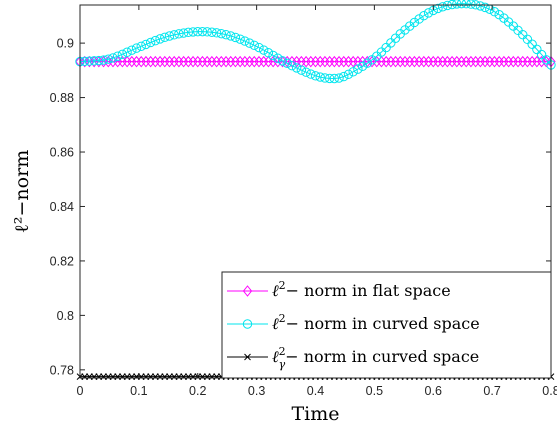 This screenshot has height=423, width=557. I want to click on x-tick-label: 0.8, so click(549, 391).